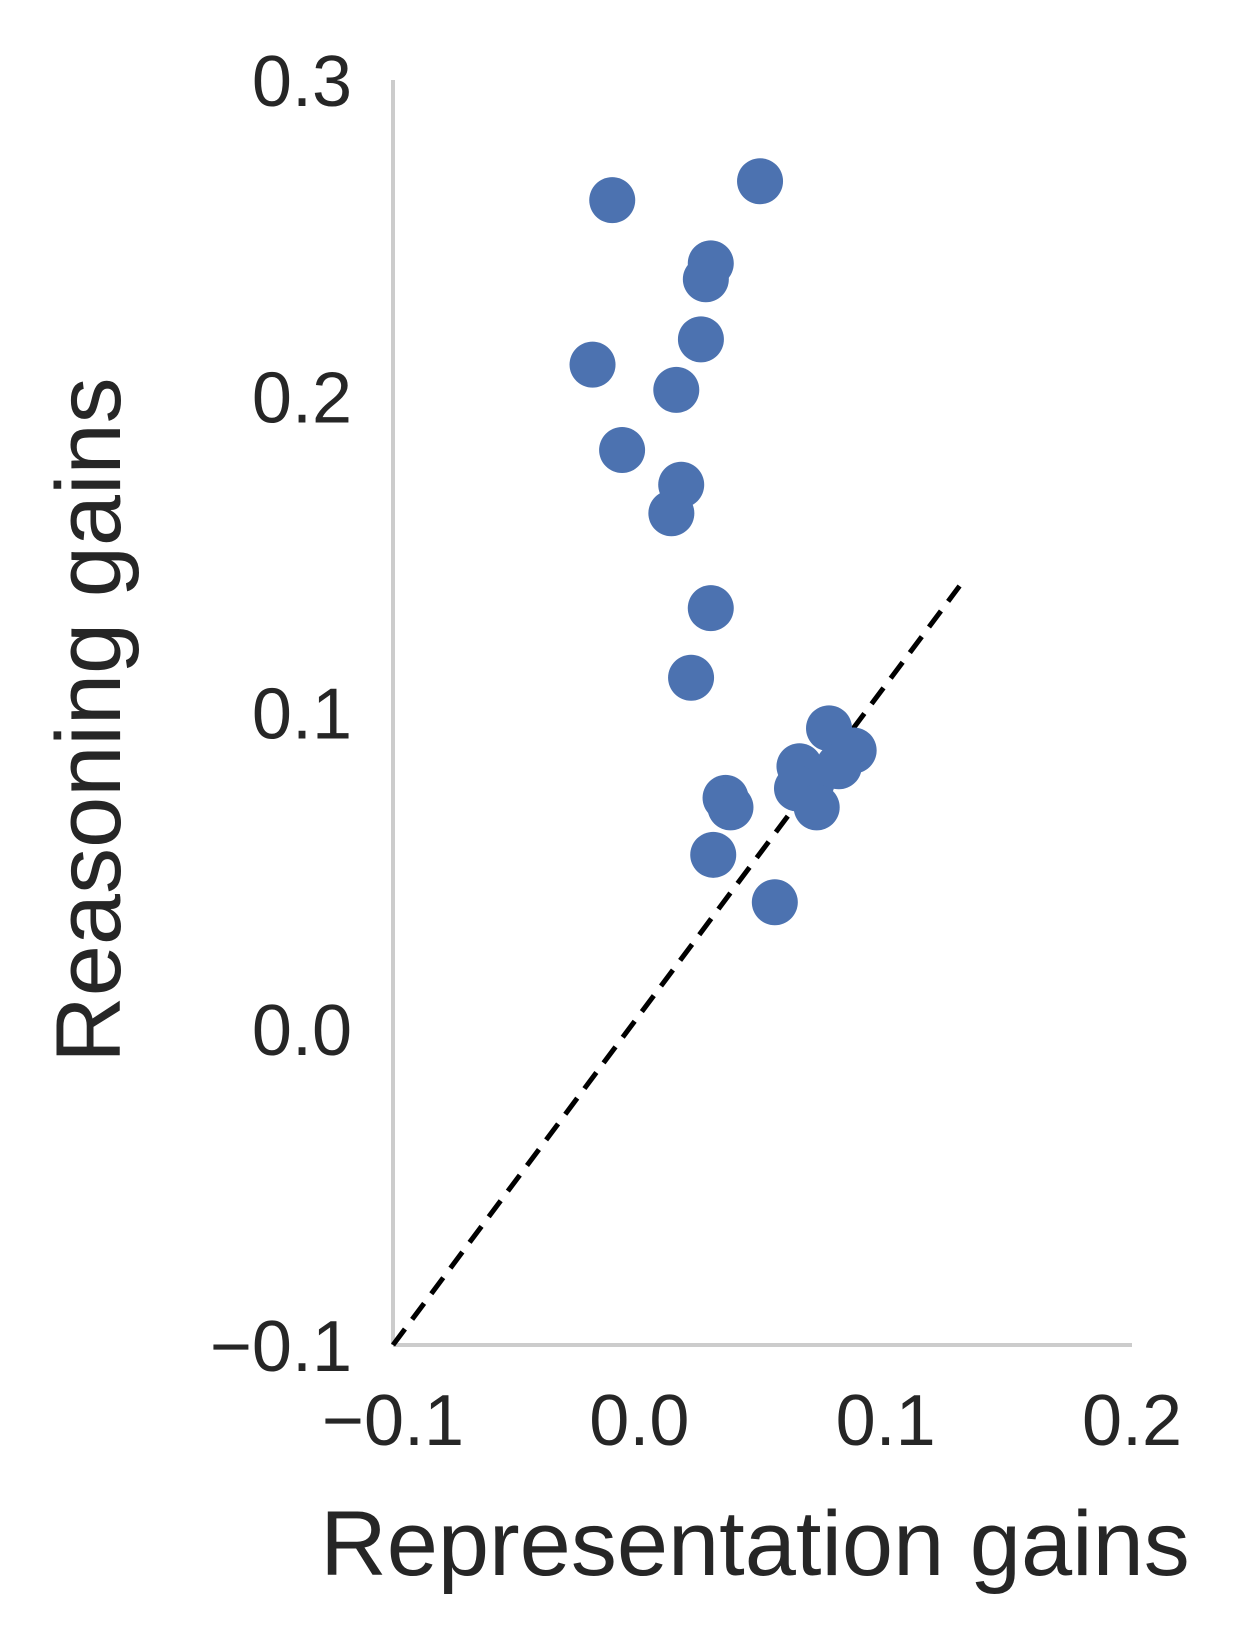  What do you see at coordinates (302, 398) in the screenshot?
I see `y-tick-label: 0.2` at bounding box center [302, 398].